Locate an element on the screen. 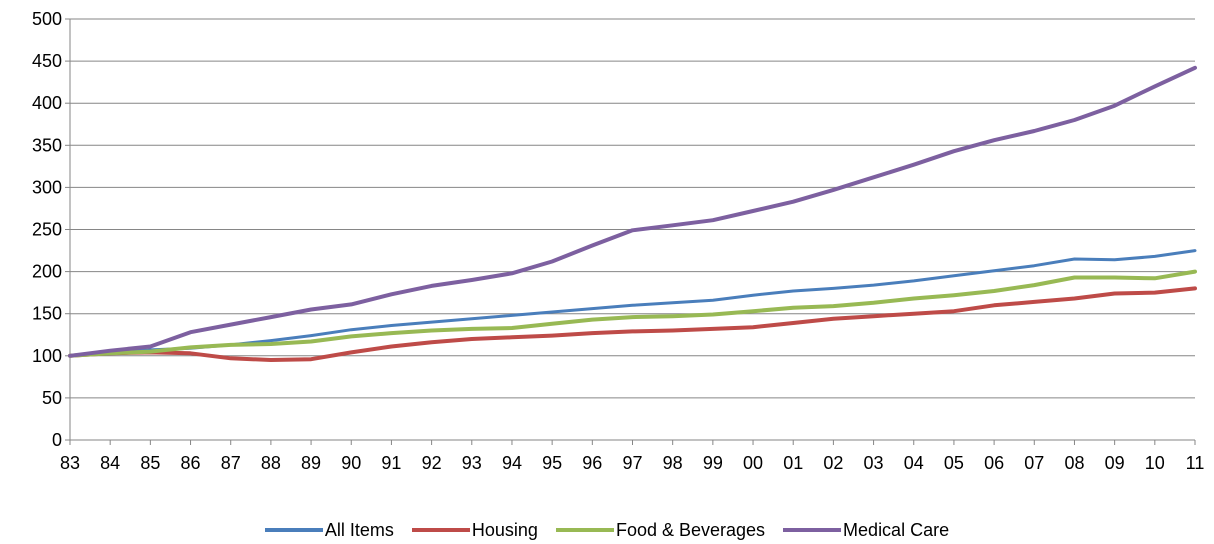 This screenshot has height=544, width=1214. x-tick-label: 06 is located at coordinates (994, 463).